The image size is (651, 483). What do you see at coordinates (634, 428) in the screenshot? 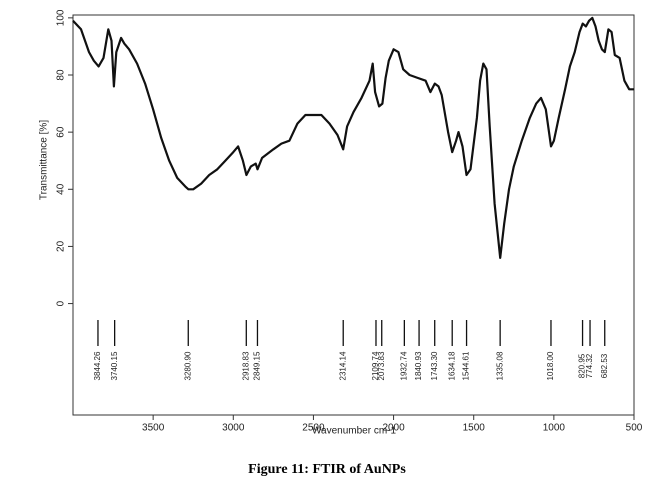
I see `x-tick-label: 500` at bounding box center [634, 428].